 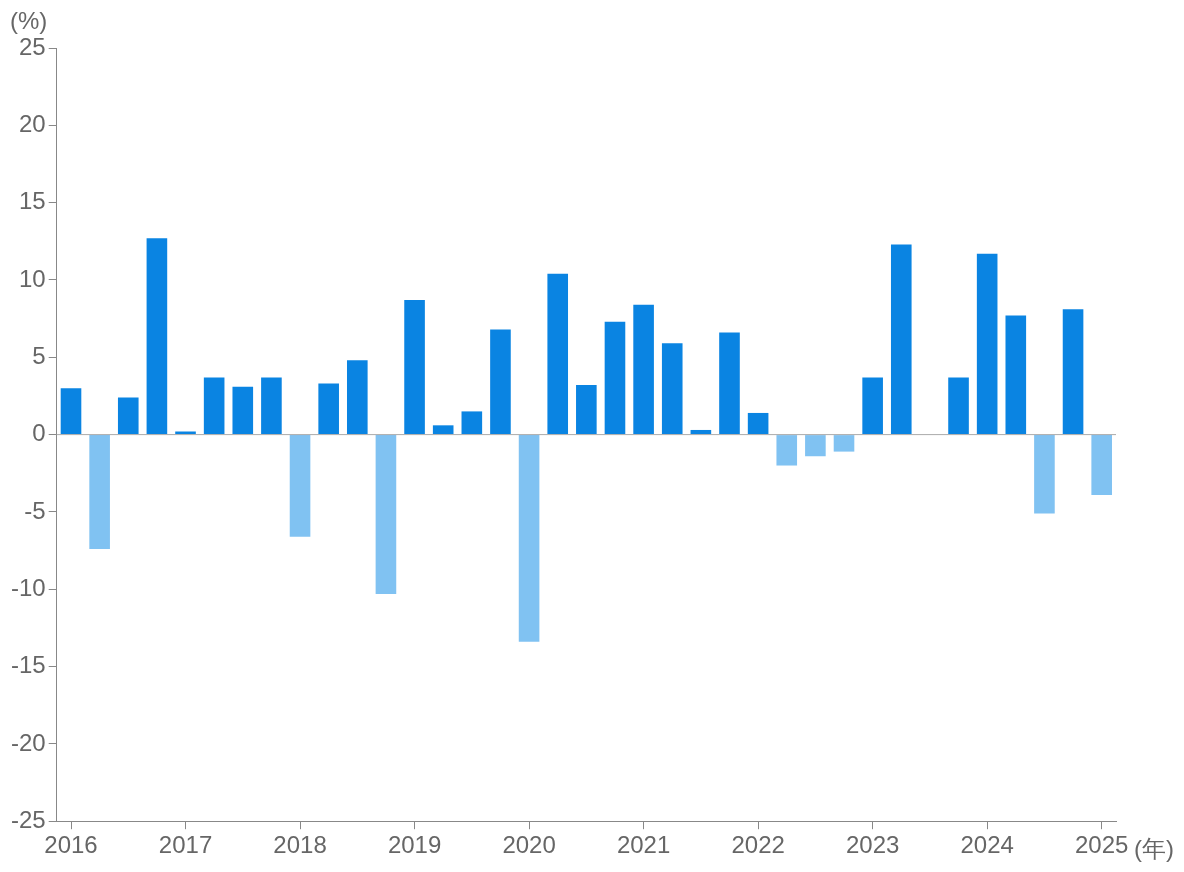 What do you see at coordinates (39, 433) in the screenshot?
I see `y-tick-label: 0` at bounding box center [39, 433].